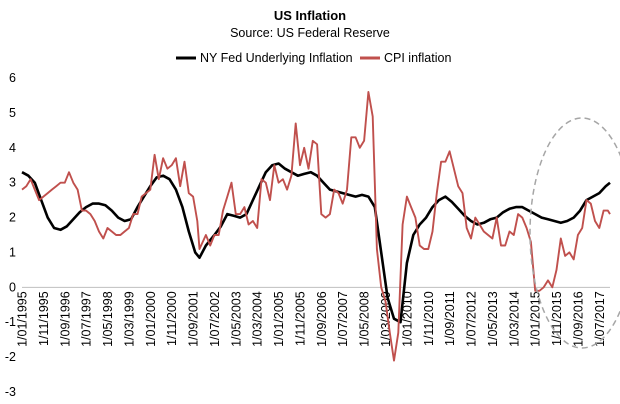 The height and width of the screenshot is (404, 620). Describe the element at coordinates (12, 218) in the screenshot. I see `y-tick-label: 2` at that location.